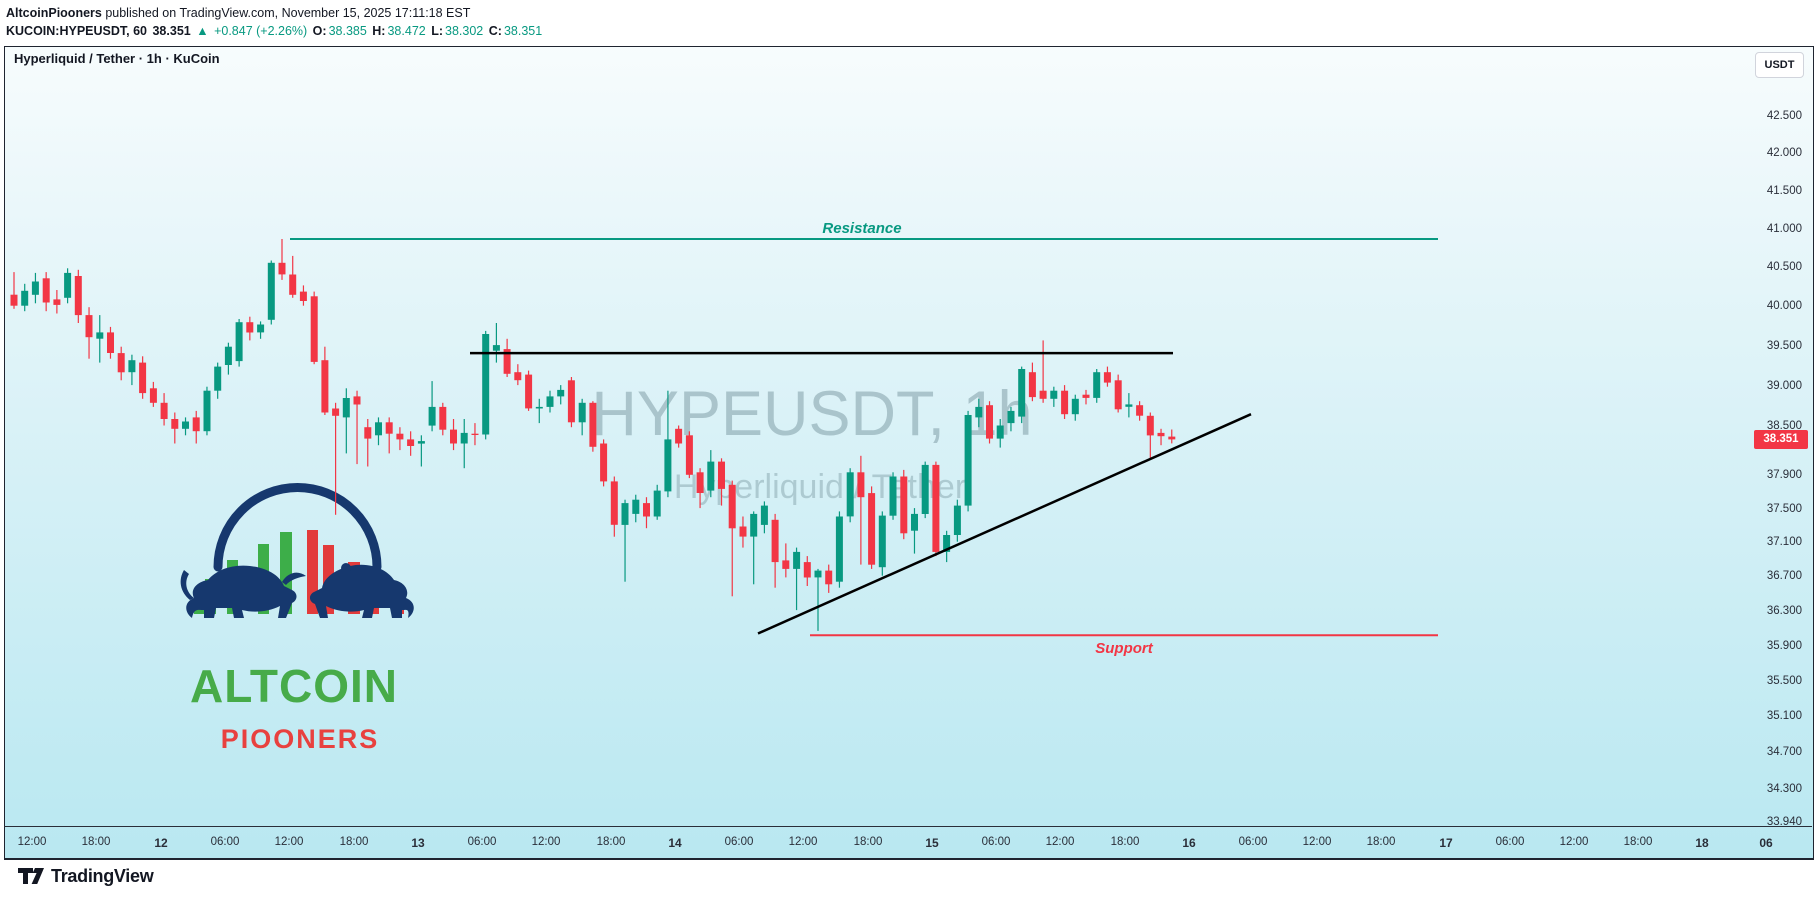 This screenshot has width=1820, height=900. Describe the element at coordinates (117, 58) in the screenshot. I see `pane-title: Hyperliquid / Tether · 1h · KuCoin` at that location.